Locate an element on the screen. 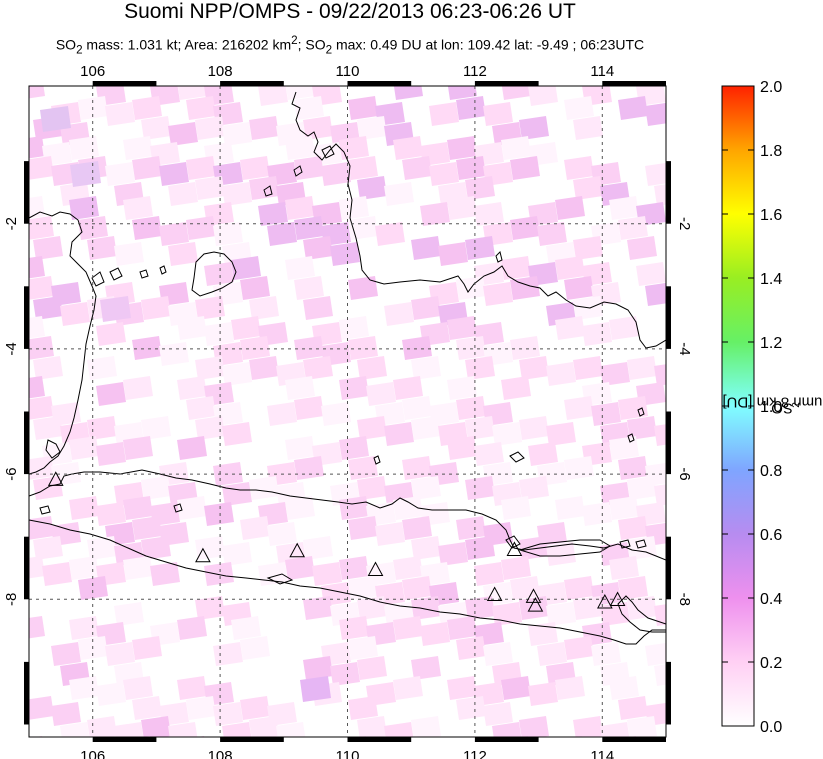 The height and width of the screenshot is (759, 823). colorbar-tick-label: 1.4 is located at coordinates (771, 279).